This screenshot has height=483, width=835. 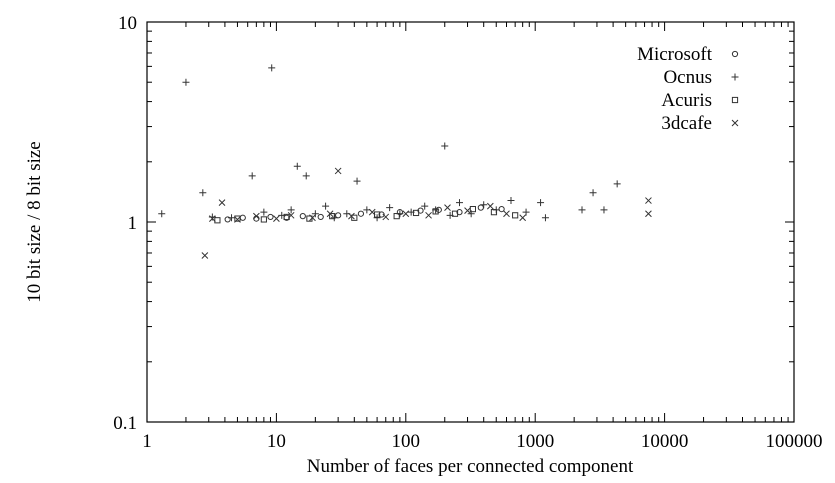 I want to click on series-microsoft, so click(x=364, y=213).